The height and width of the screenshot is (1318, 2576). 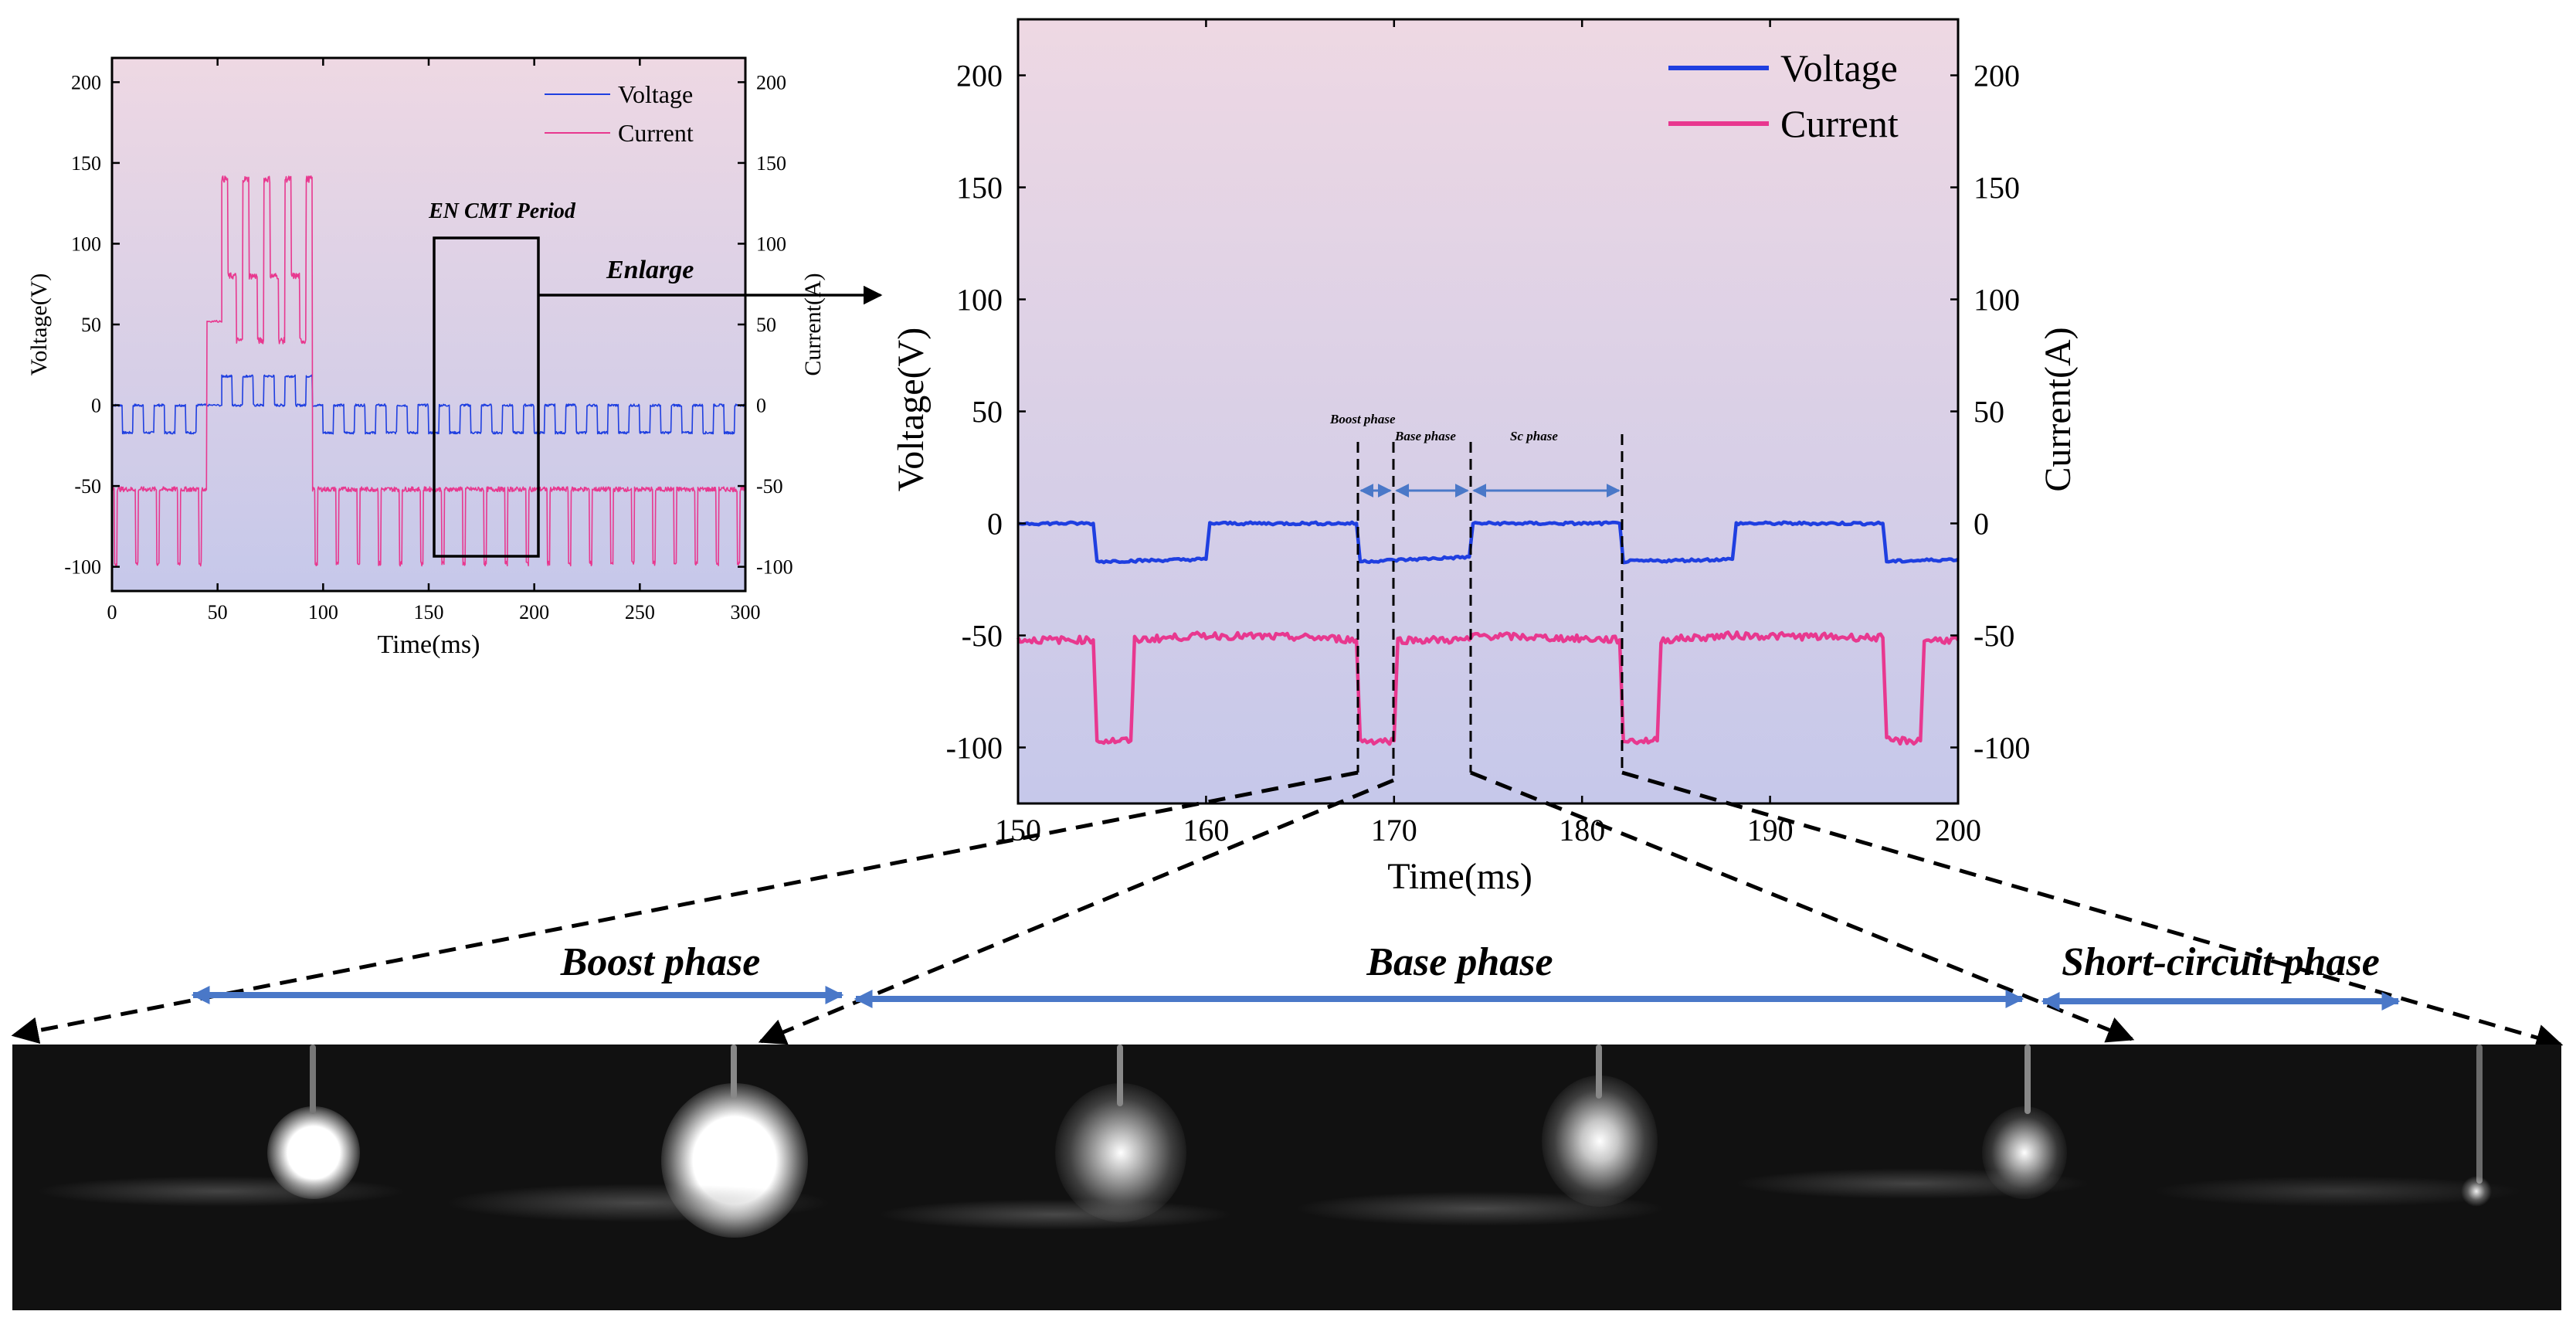 I want to click on enlarged-legend-current: Current, so click(x=1839, y=123).